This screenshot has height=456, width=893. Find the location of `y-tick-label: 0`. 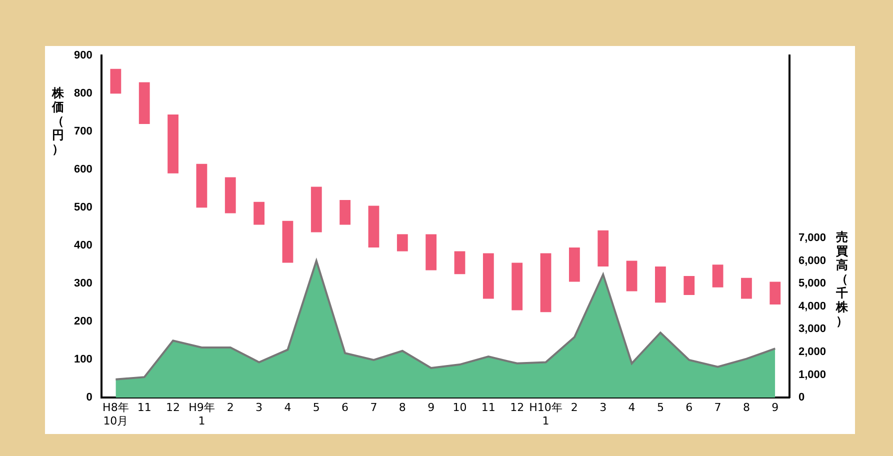

y-tick-label: 0 is located at coordinates (89, 398).